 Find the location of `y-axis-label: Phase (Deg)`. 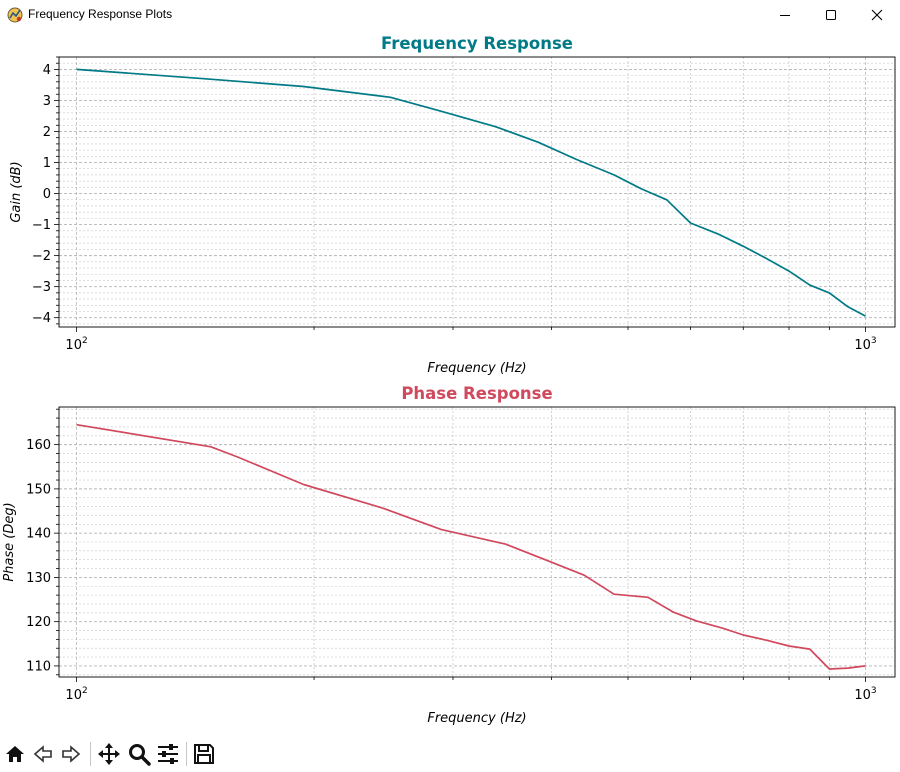

y-axis-label: Phase (Deg) is located at coordinates (9, 541).